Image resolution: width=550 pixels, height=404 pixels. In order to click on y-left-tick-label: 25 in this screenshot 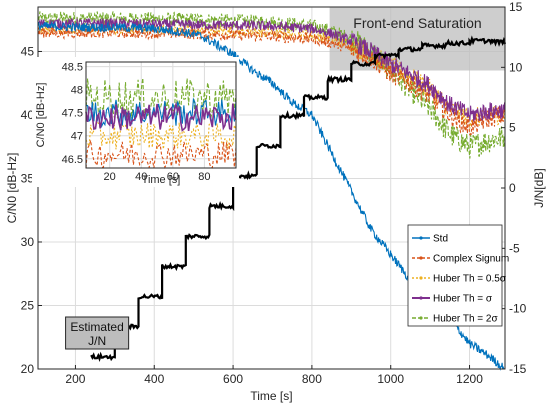, I will do `click(28, 305)`.